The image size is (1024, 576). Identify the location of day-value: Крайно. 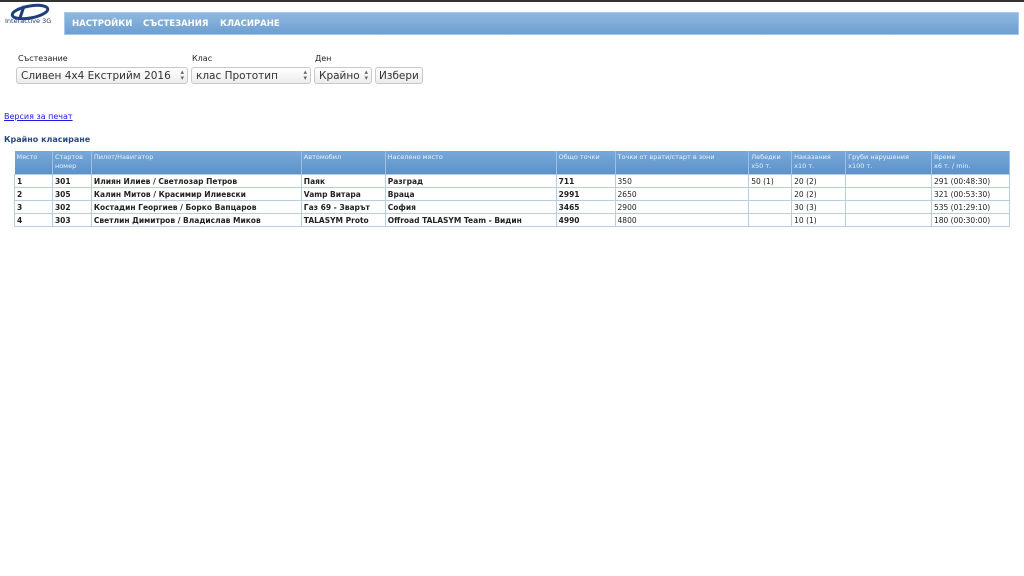
(339, 76).